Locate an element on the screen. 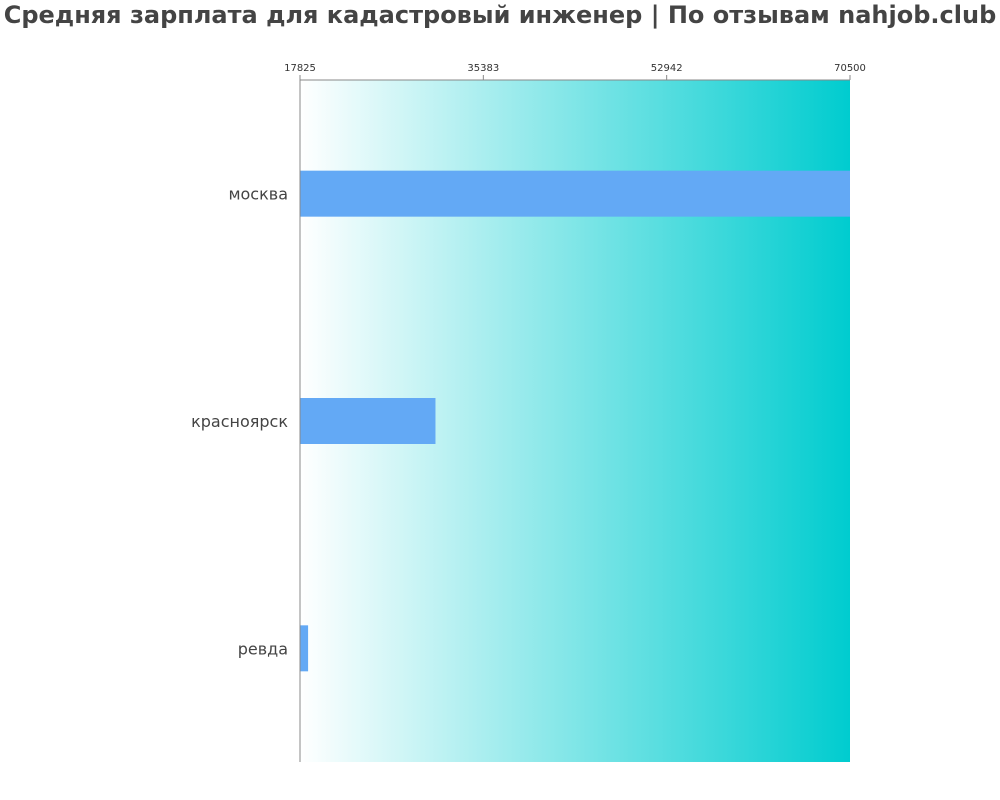 This screenshot has width=1000, height=800. category-label: ревда is located at coordinates (263, 648).